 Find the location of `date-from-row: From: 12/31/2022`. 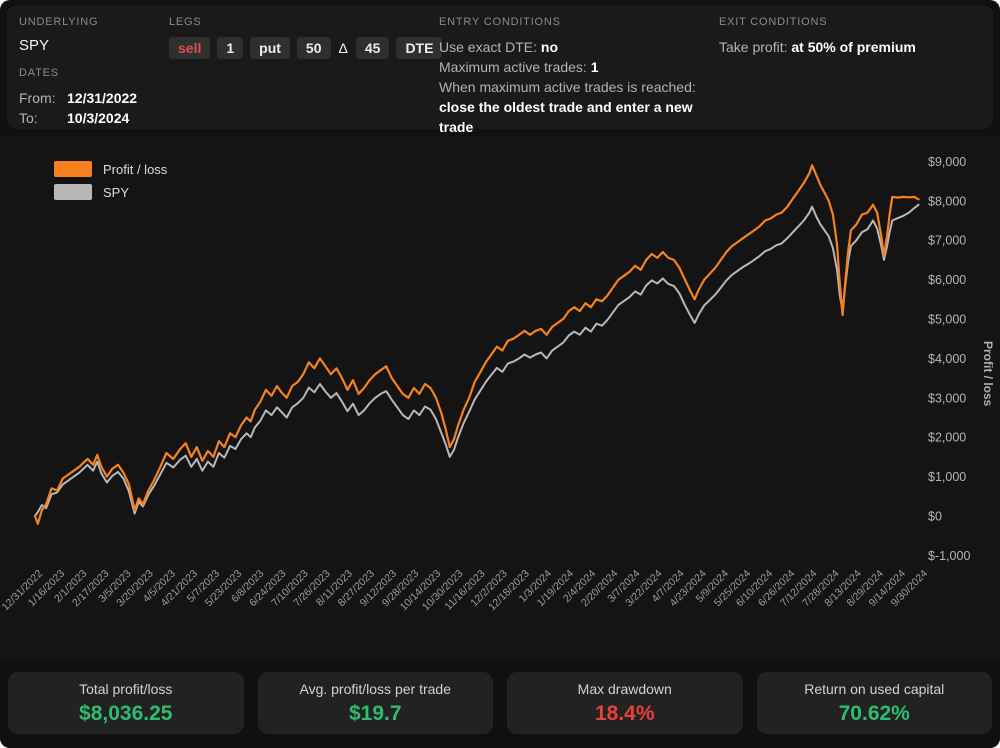

date-from-row: From: 12/31/2022 is located at coordinates (94, 98).